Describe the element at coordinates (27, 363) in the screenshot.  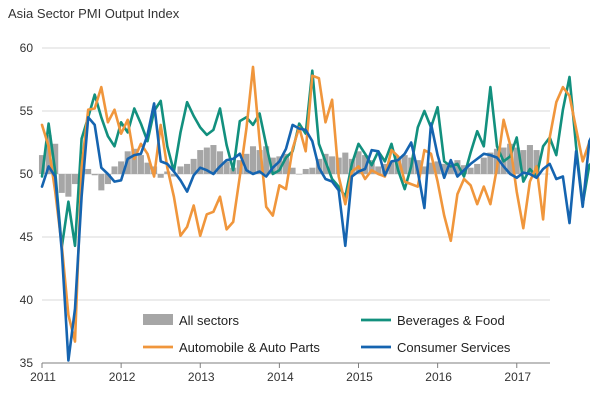
I see `y-tick-label: 35` at that location.